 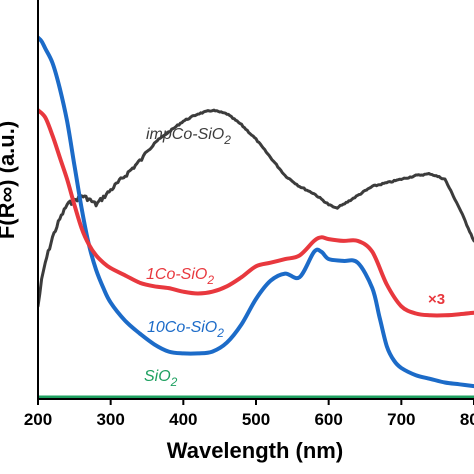 I want to click on series-label-impco: impCo-SiO2, so click(x=188, y=136).